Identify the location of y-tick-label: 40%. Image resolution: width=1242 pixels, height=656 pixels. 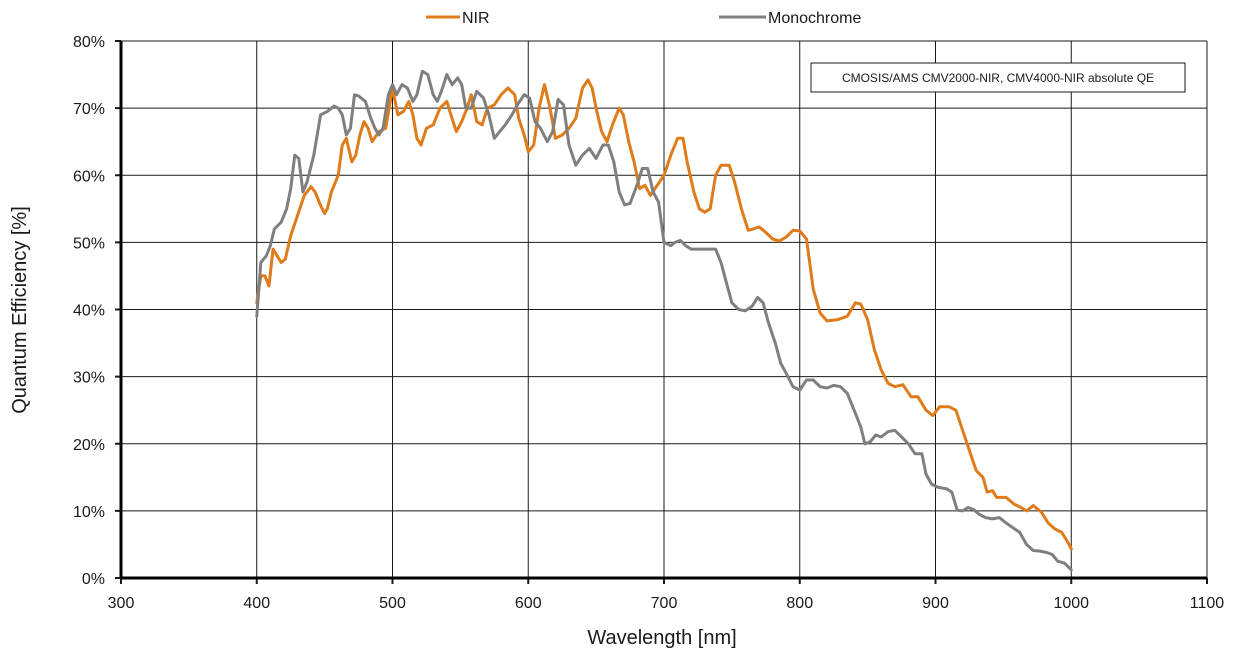
(89, 311).